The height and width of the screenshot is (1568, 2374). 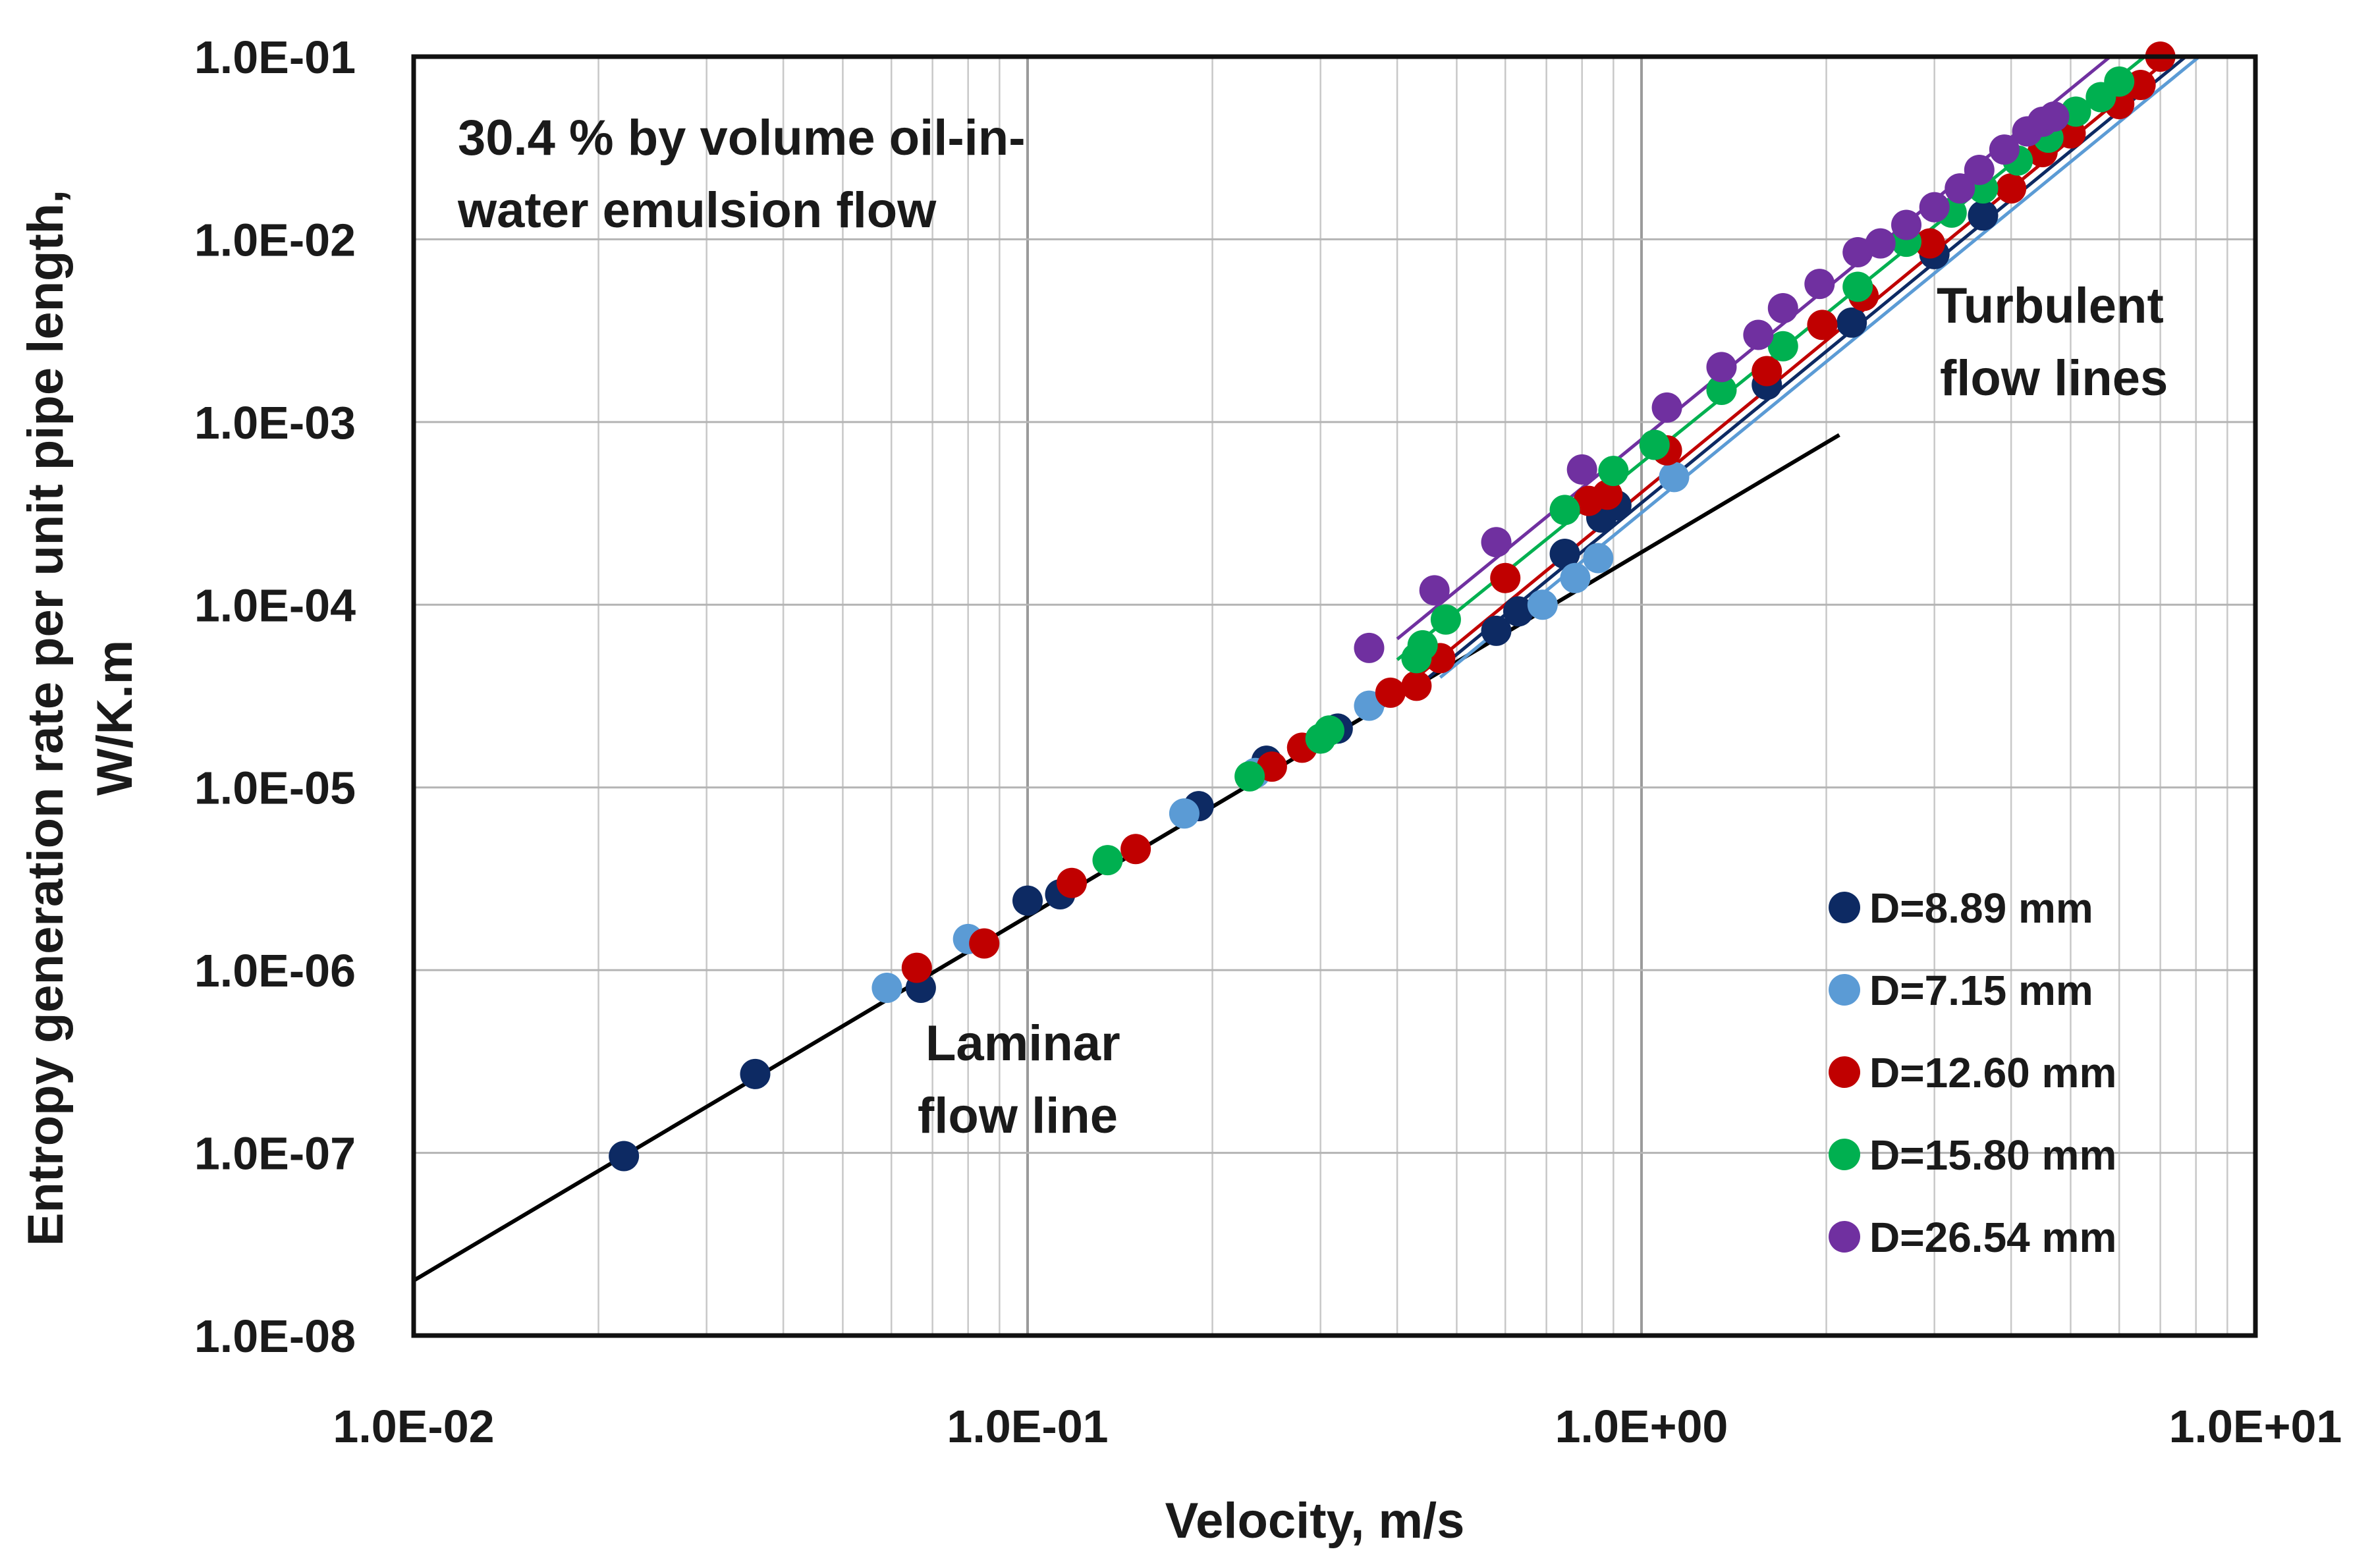 I want to click on y-tick-label: 1.0E-02, so click(x=275, y=240).